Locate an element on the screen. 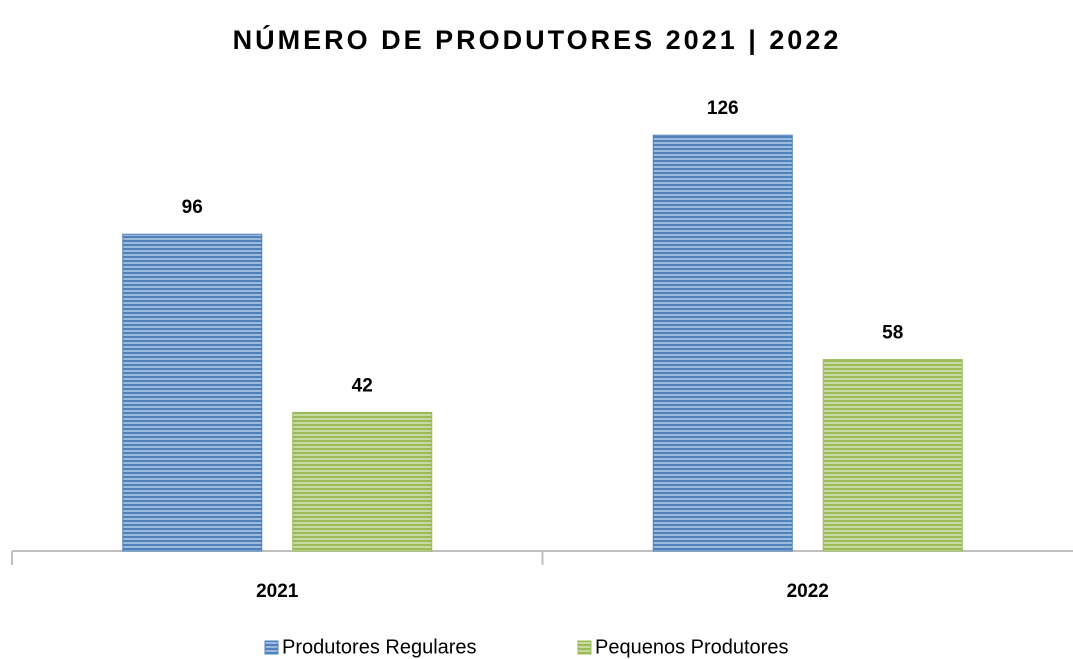 This screenshot has width=1073, height=659. legend-label: Pequenos Produtores is located at coordinates (691, 647).